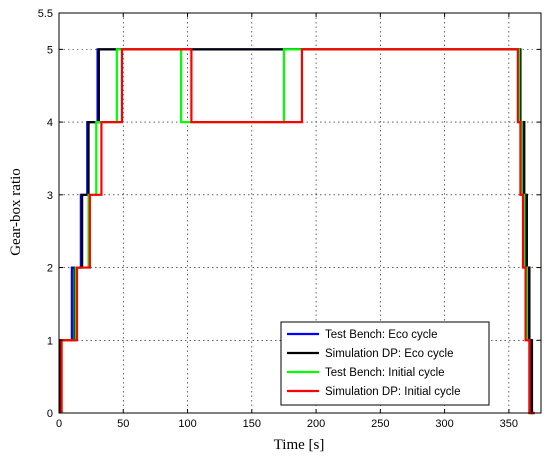  What do you see at coordinates (393, 392) in the screenshot?
I see `legend-entry: Simulation DP: Initial cycle` at bounding box center [393, 392].